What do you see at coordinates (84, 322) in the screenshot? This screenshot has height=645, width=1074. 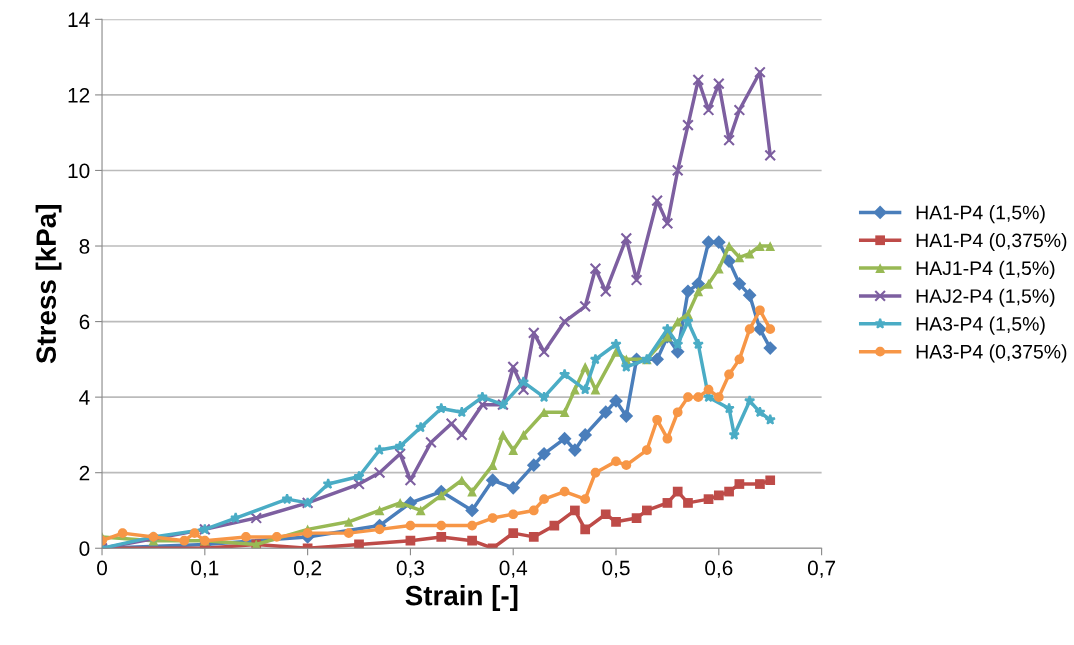 I see `y-tick-label: 6` at bounding box center [84, 322].